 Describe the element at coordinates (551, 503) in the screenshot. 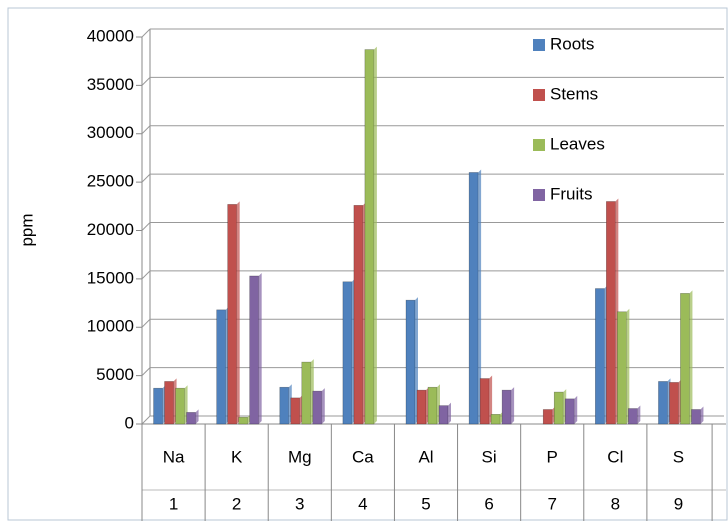

I see `x-tick-number: 7` at that location.